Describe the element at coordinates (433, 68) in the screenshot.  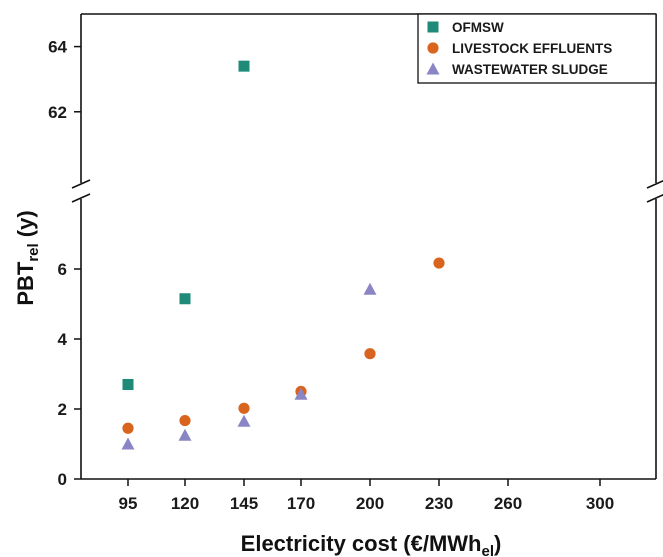
I see `legend-marker-wastewater-sludge` at that location.